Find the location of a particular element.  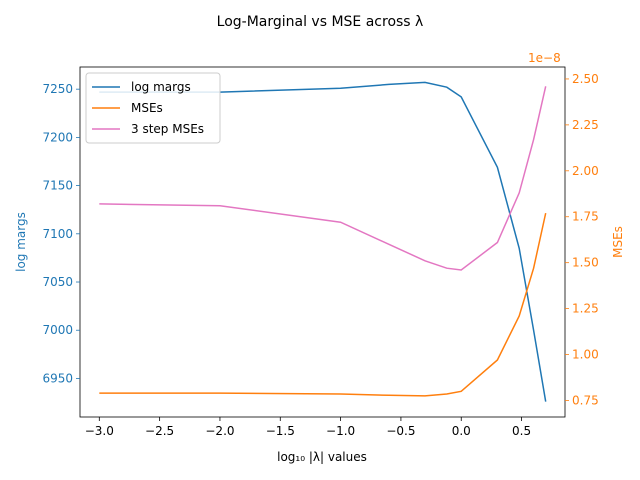

x-tick-label: −3.0 is located at coordinates (99, 431).